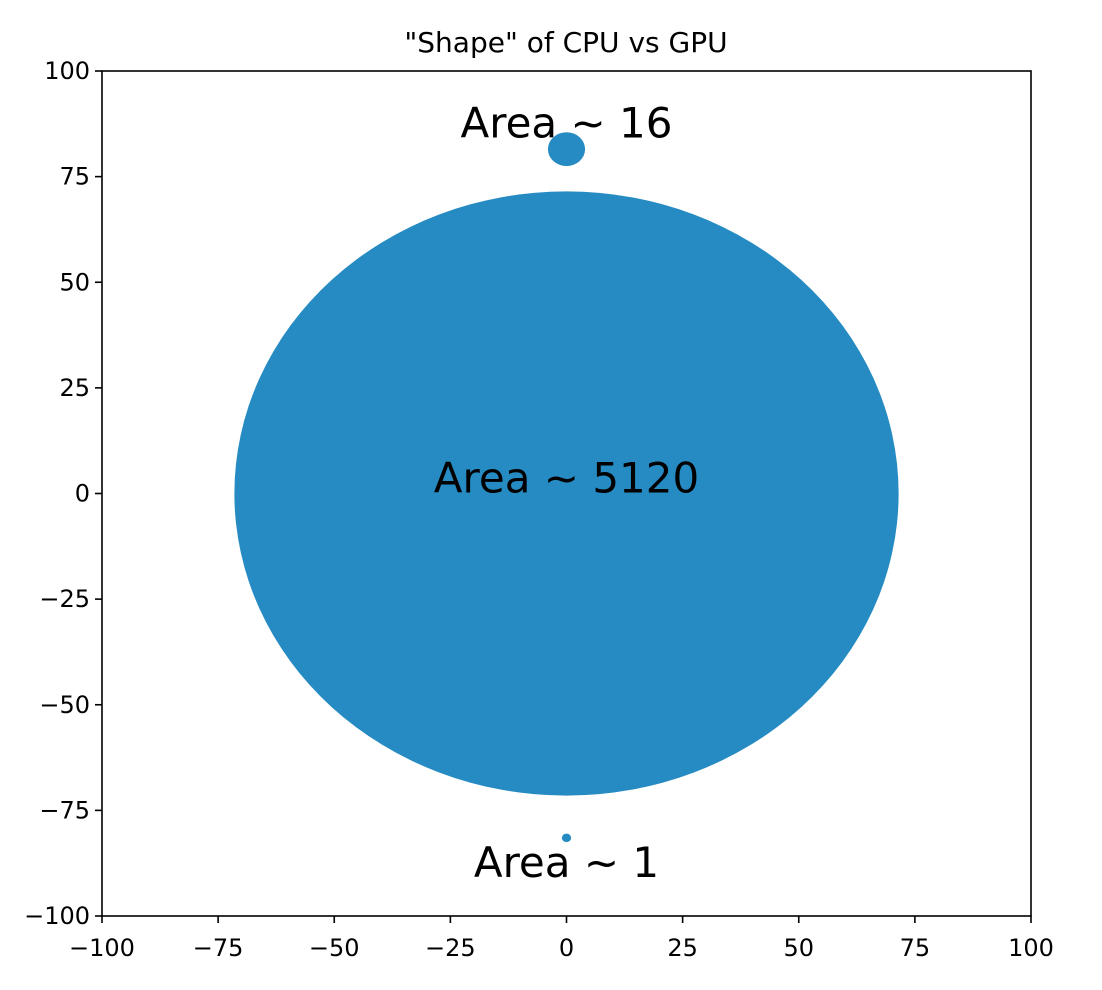  What do you see at coordinates (64, 810) in the screenshot?
I see `y-tick-label: −75` at bounding box center [64, 810].